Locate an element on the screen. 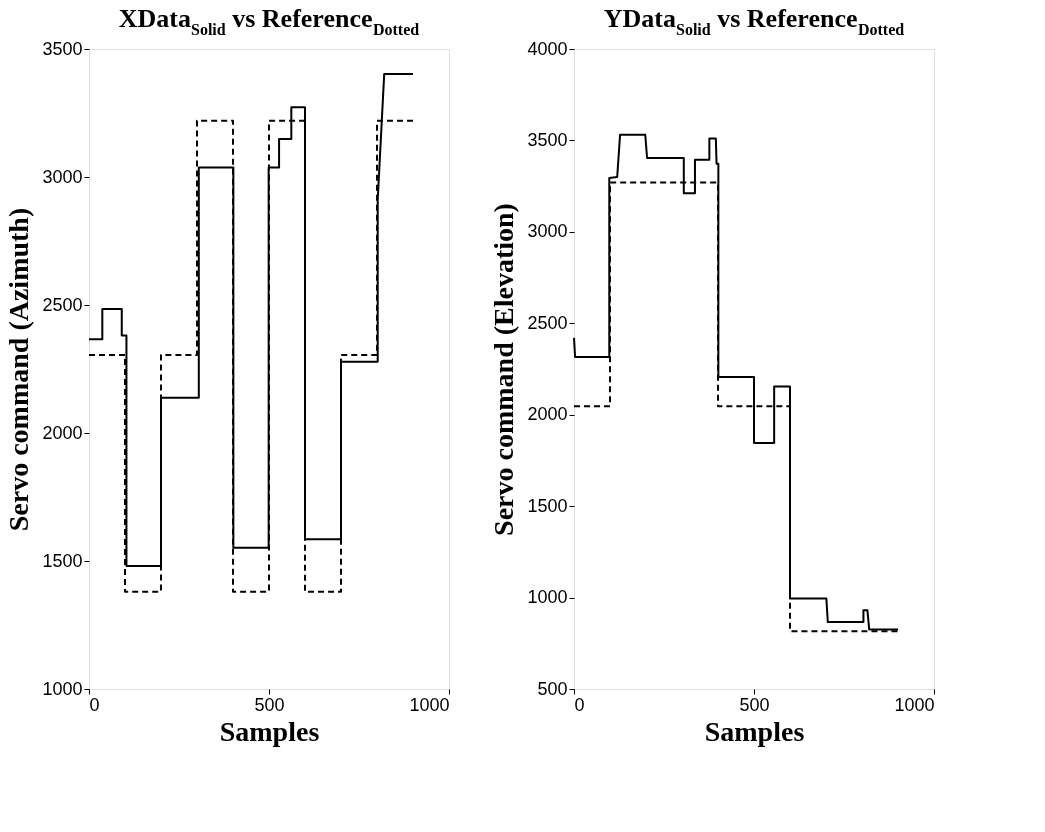 This screenshot has height=832, width=1045. y-axis-title: Servo command (Azimuth) is located at coordinates (19, 369).